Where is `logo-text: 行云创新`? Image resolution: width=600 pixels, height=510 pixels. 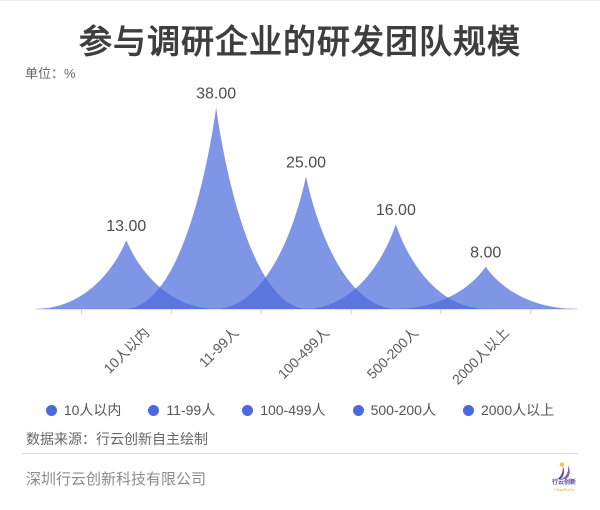 logo-text: 行云创新 is located at coordinates (563, 483).